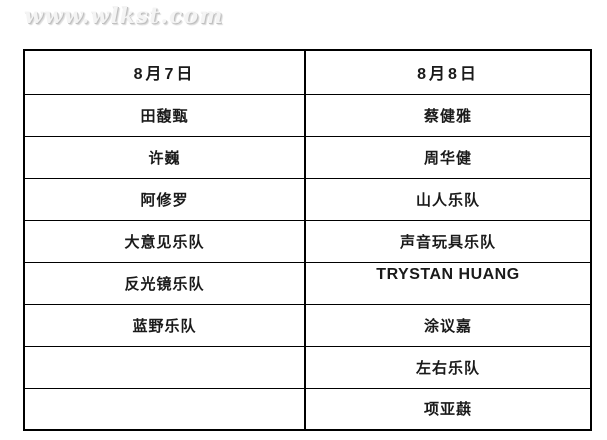  I want to click on table-row: 田馥甄 蔡健雅, so click(307, 115).